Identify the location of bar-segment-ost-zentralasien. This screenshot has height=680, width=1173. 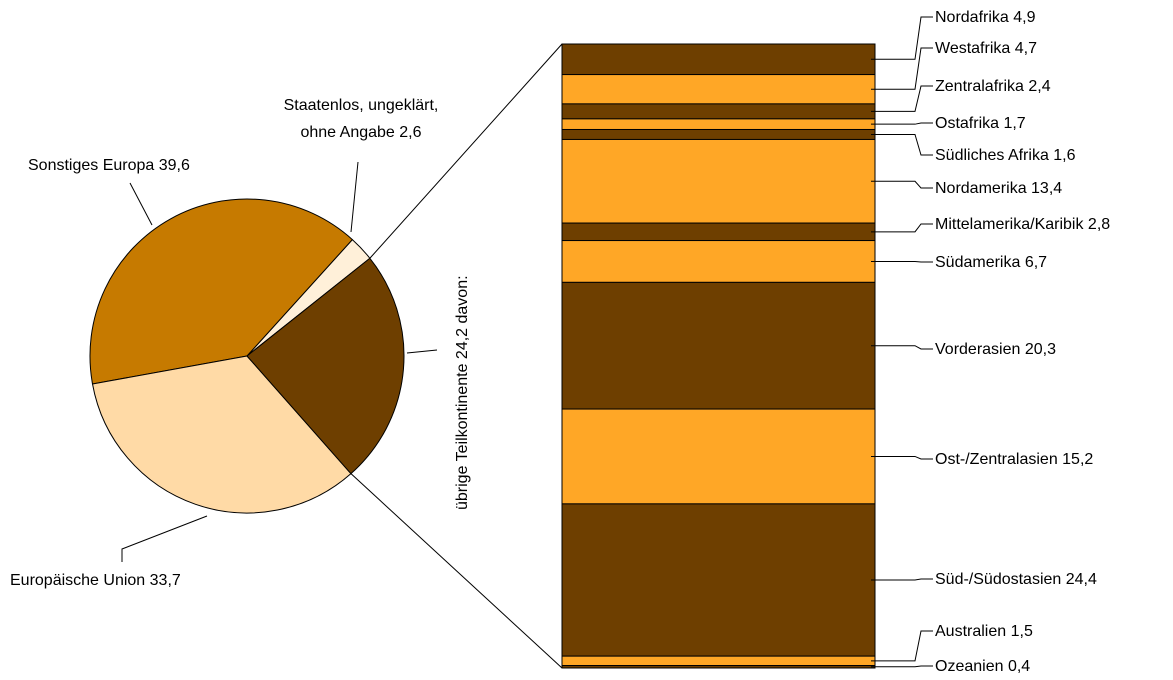
(718, 456).